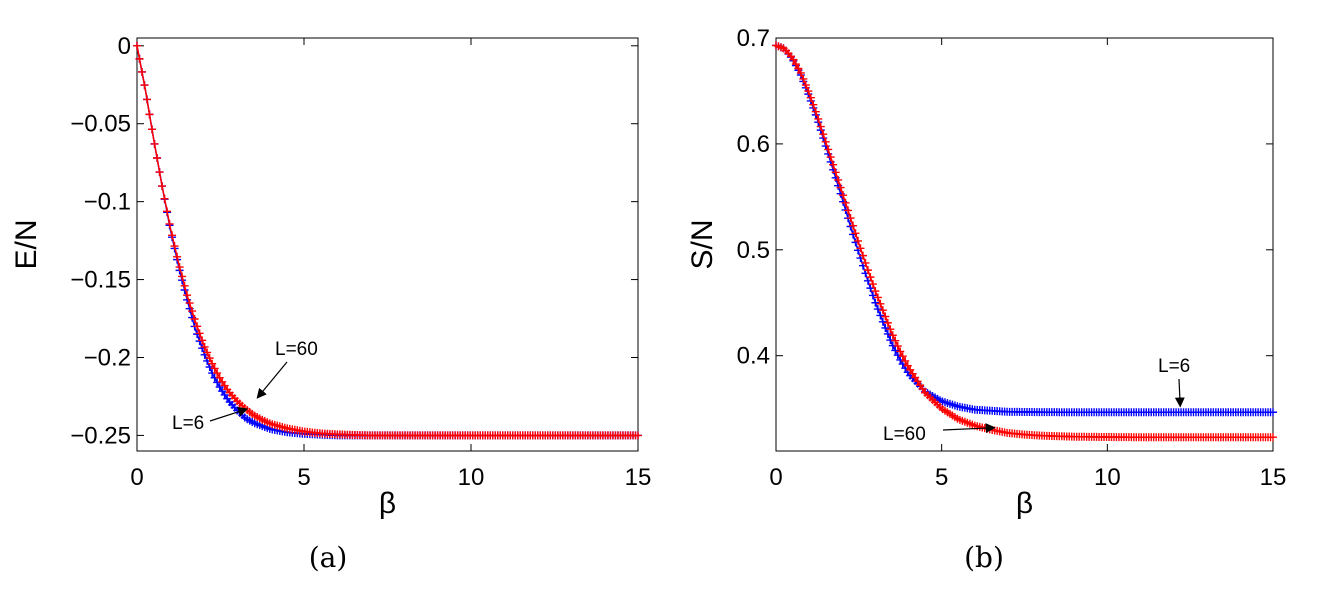 The height and width of the screenshot is (591, 1329). Describe the element at coordinates (702, 244) in the screenshot. I see `y-axis-label: S/N` at that location.